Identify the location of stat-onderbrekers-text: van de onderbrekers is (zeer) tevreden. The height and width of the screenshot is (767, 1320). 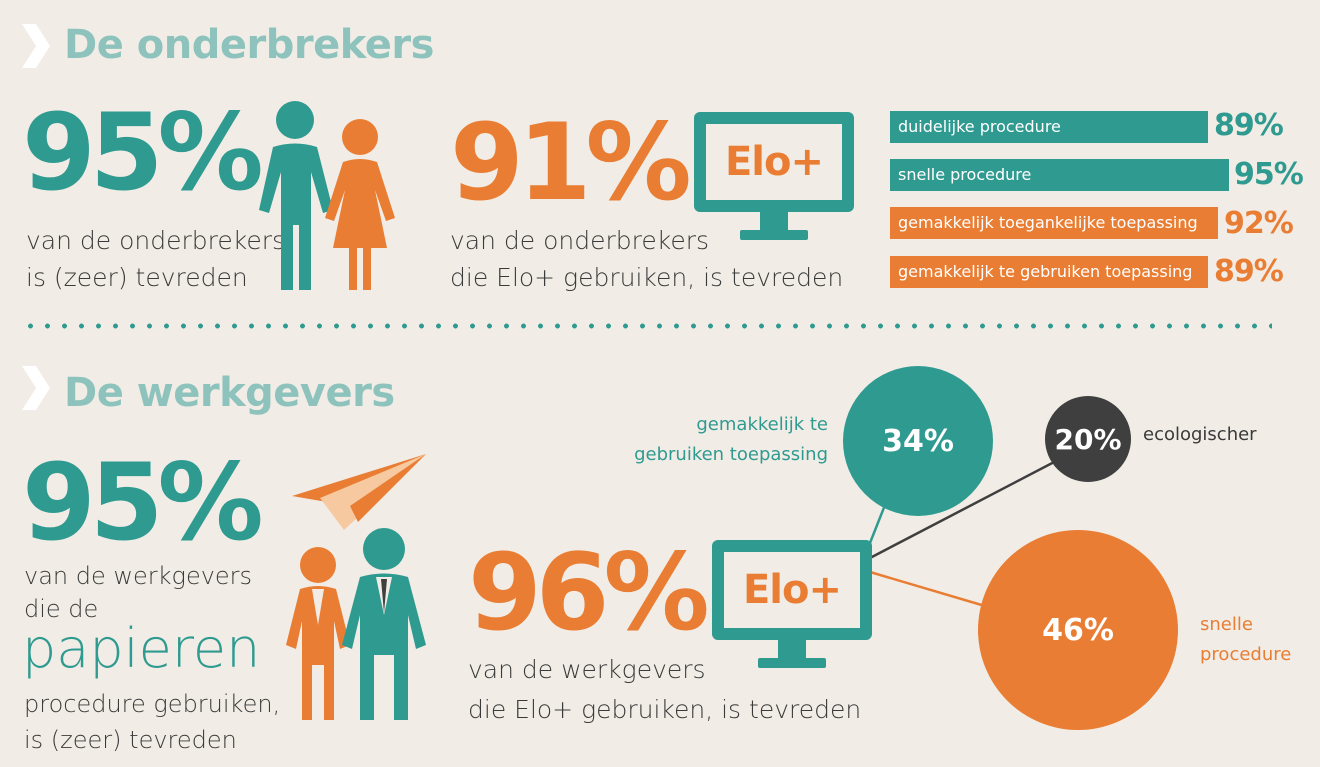
(155, 259).